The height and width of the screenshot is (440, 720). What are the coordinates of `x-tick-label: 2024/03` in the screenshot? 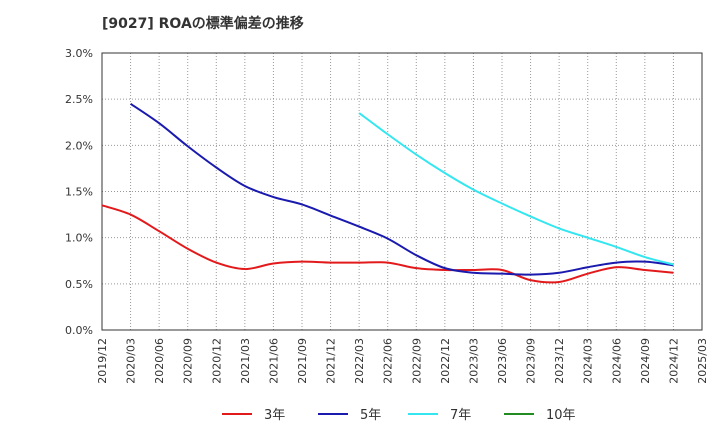 It's located at (588, 361).